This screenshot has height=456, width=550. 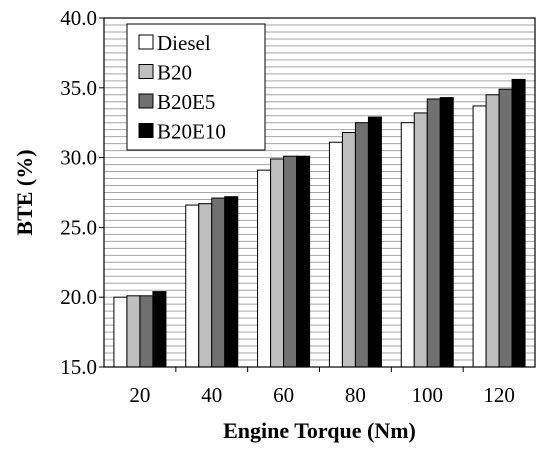 What do you see at coordinates (78, 367) in the screenshot?
I see `y-tick-label: 15.0` at bounding box center [78, 367].